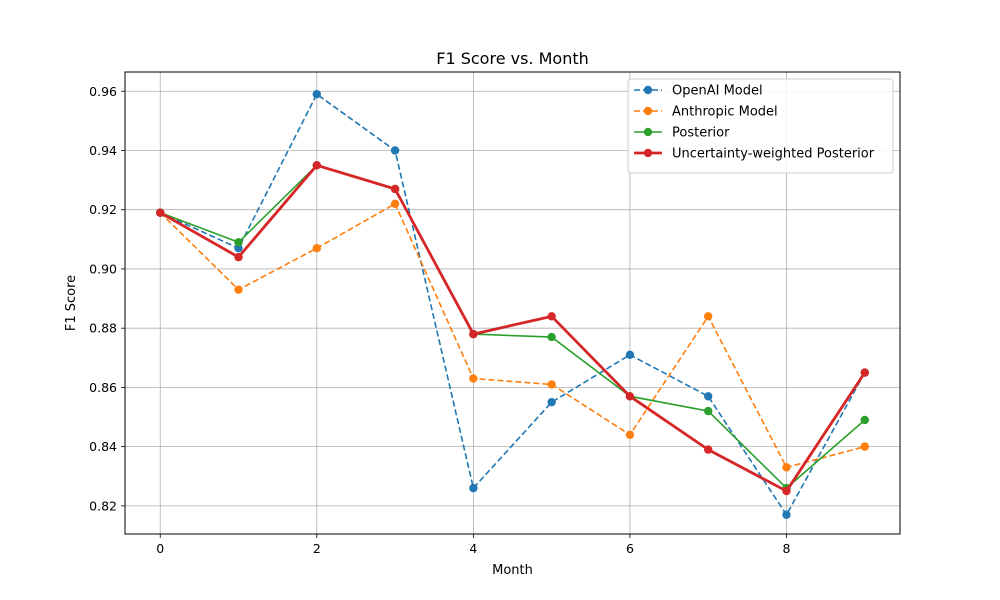  What do you see at coordinates (717, 91) in the screenshot?
I see `legend-label: OpenAI Model` at bounding box center [717, 91].